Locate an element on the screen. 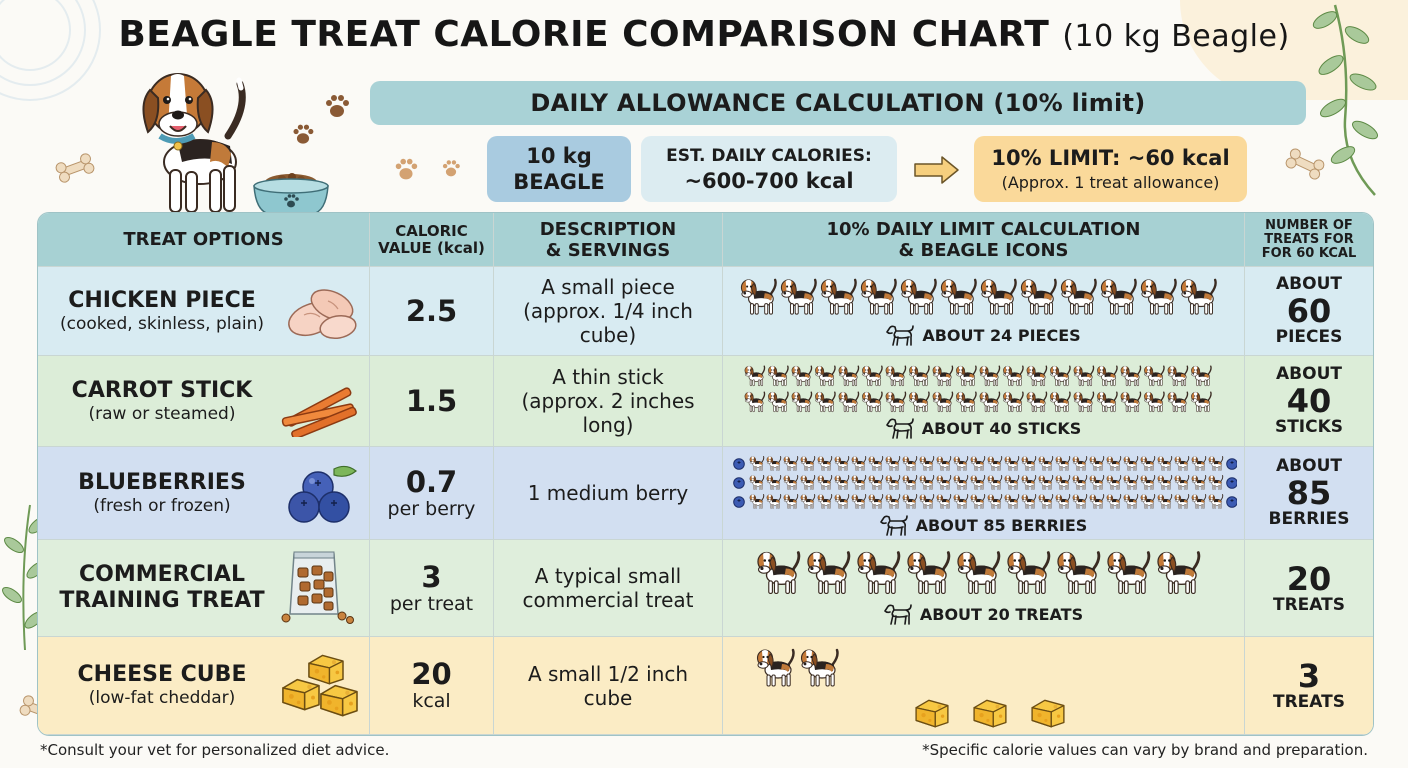 The height and width of the screenshot is (768, 1408). beagle-mascot-icon is located at coordinates (194, 143).